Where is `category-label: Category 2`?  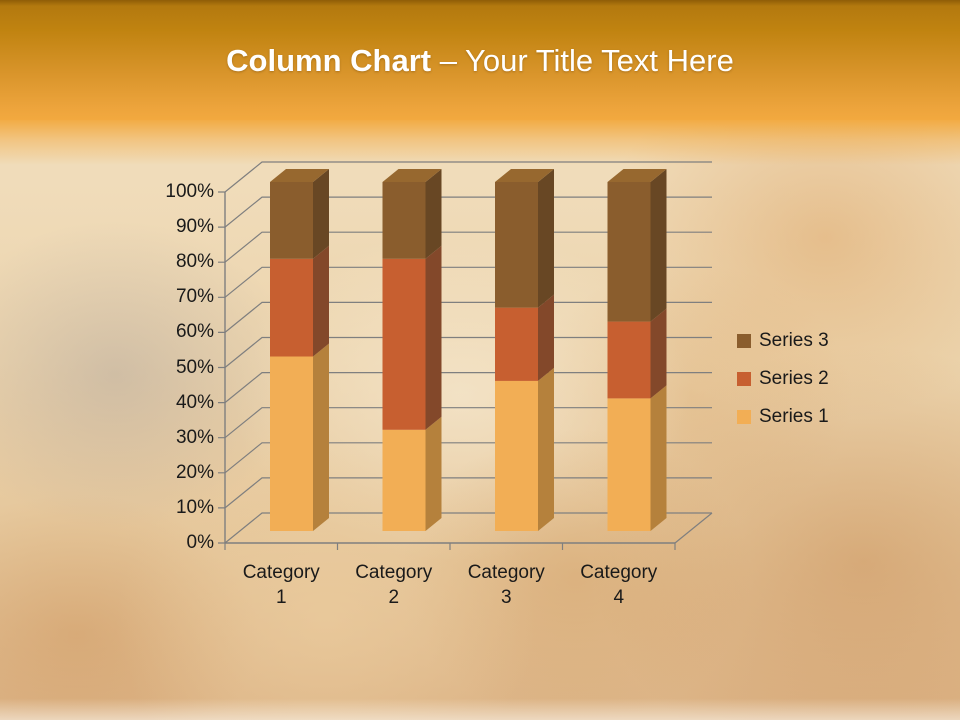
category-label: Category 2 is located at coordinates (394, 585).